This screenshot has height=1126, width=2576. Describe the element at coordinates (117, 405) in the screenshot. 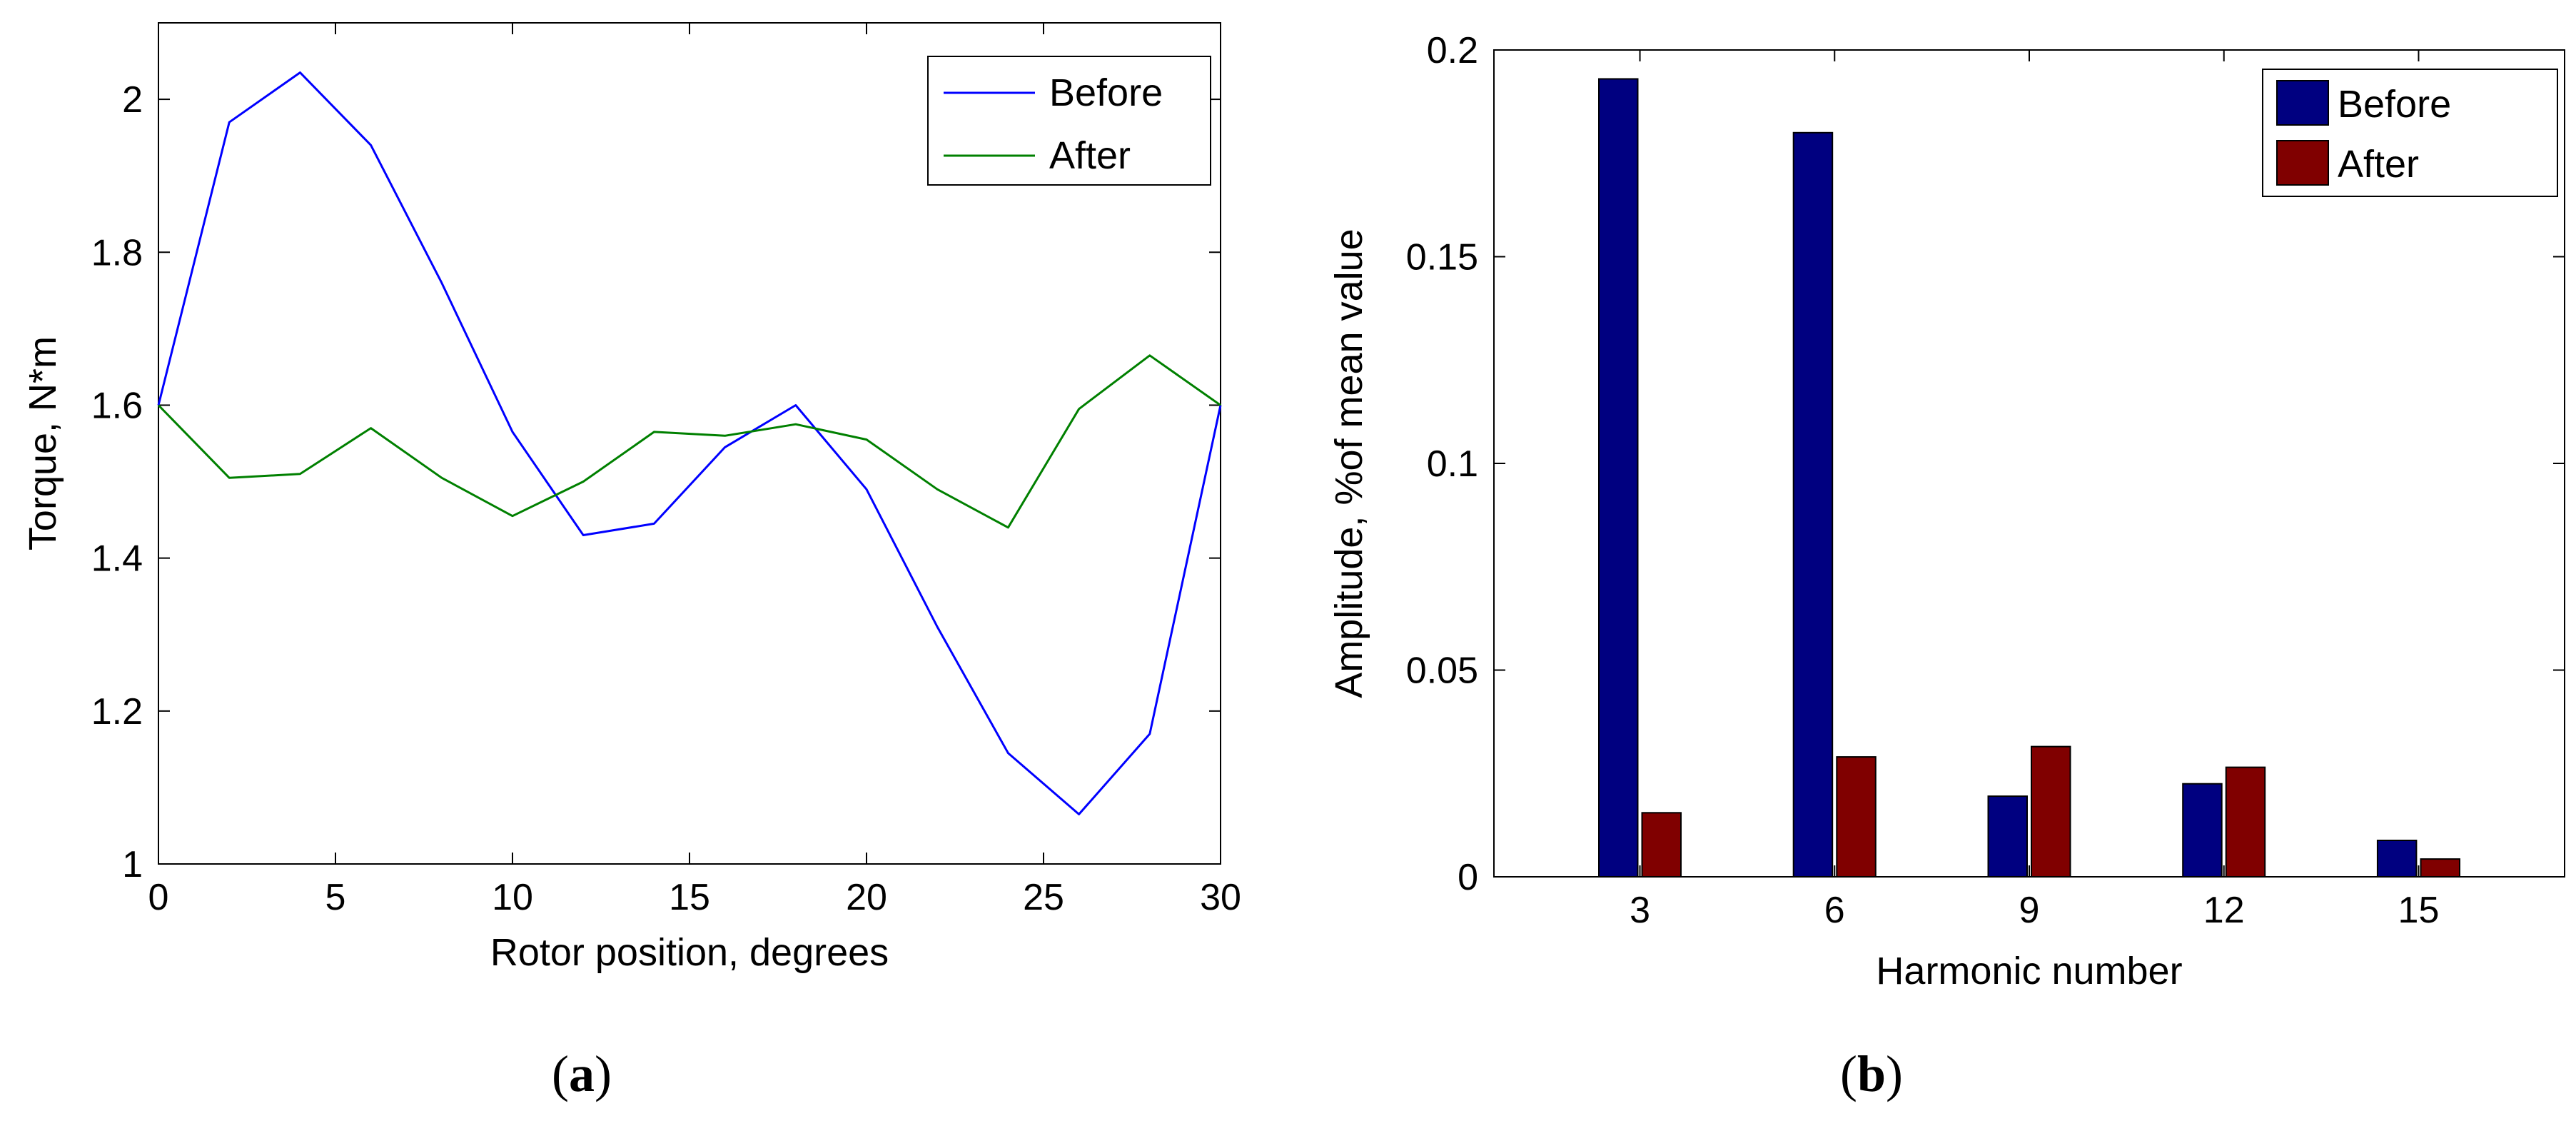

I see `chart-a-ytick-label: 1.6` at that location.